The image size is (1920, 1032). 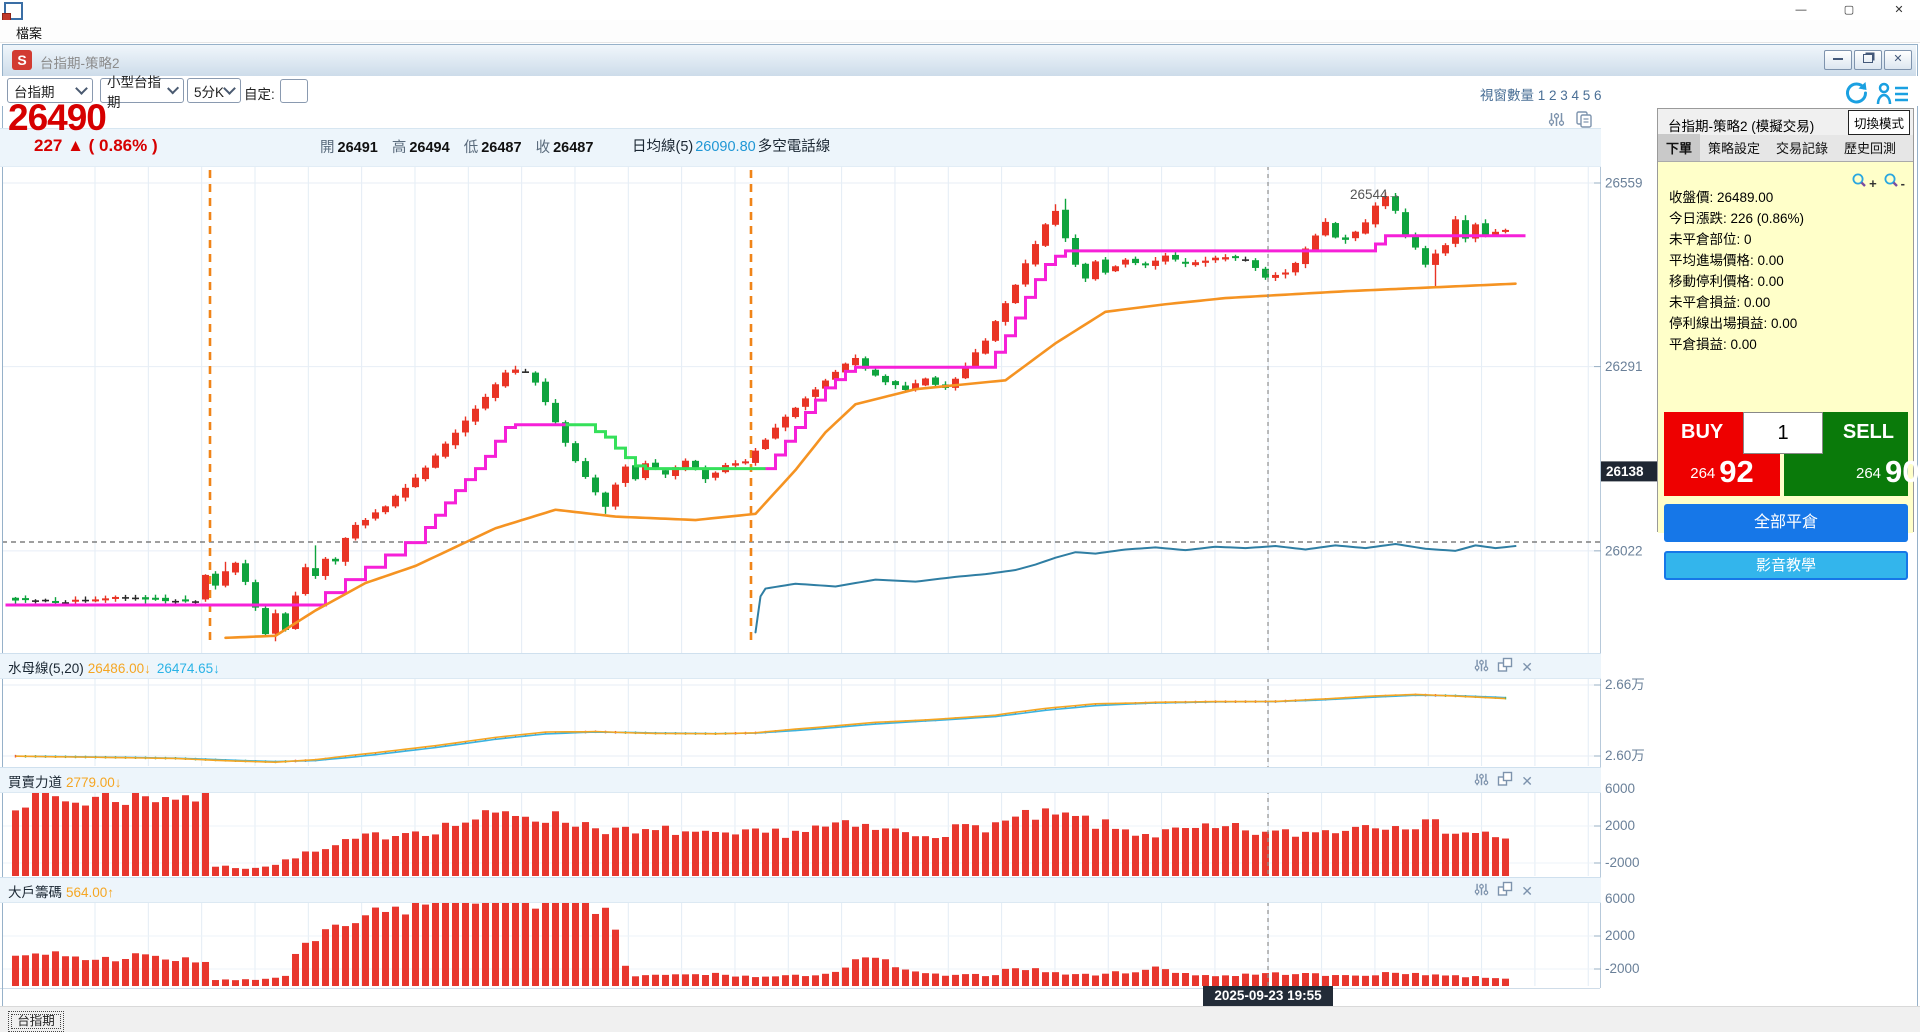 I want to click on low-value: 26487, so click(x=501, y=148).